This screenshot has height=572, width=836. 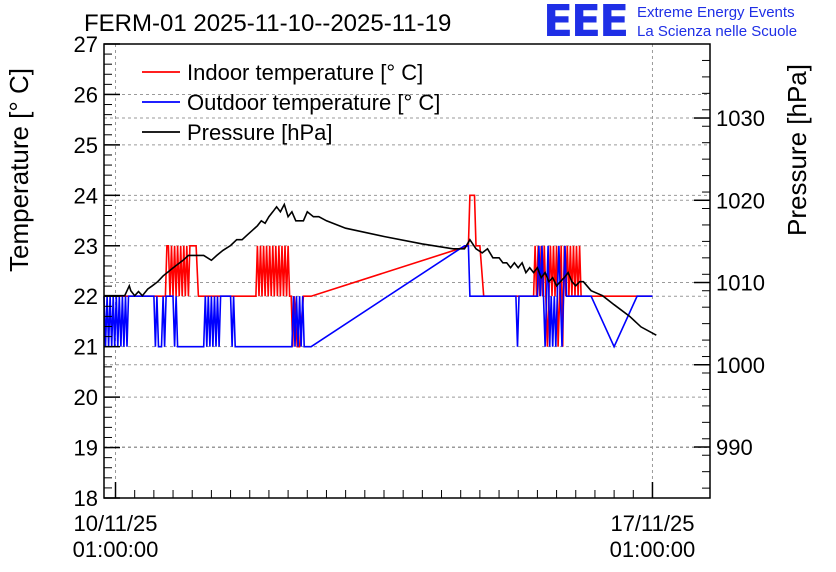 What do you see at coordinates (652, 523) in the screenshot?
I see `x-tick-label-date: 17/11/25` at bounding box center [652, 523].